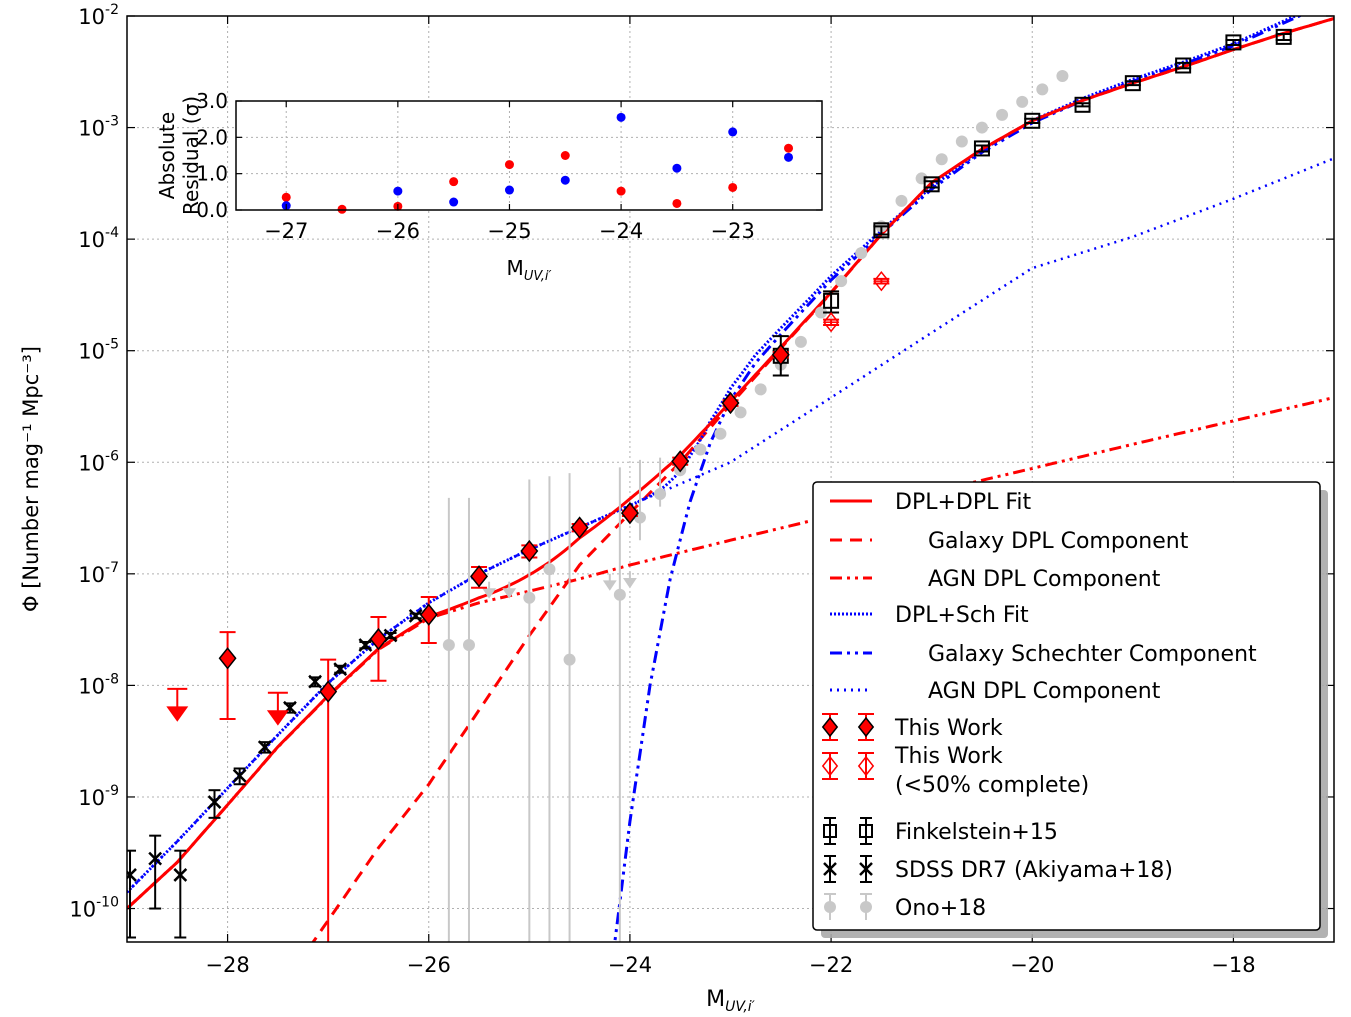 This screenshot has height=1017, width=1351. Describe the element at coordinates (509, 231) in the screenshot. I see `inset-x-tick-label: −25` at that location.